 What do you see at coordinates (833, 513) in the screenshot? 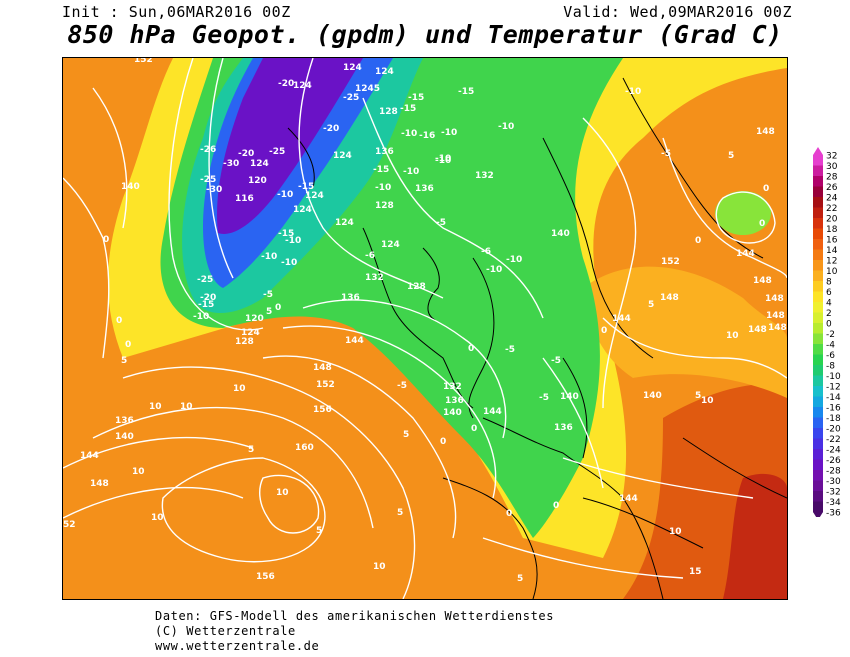
I see `legend-tick-label: -36` at bounding box center [833, 513].